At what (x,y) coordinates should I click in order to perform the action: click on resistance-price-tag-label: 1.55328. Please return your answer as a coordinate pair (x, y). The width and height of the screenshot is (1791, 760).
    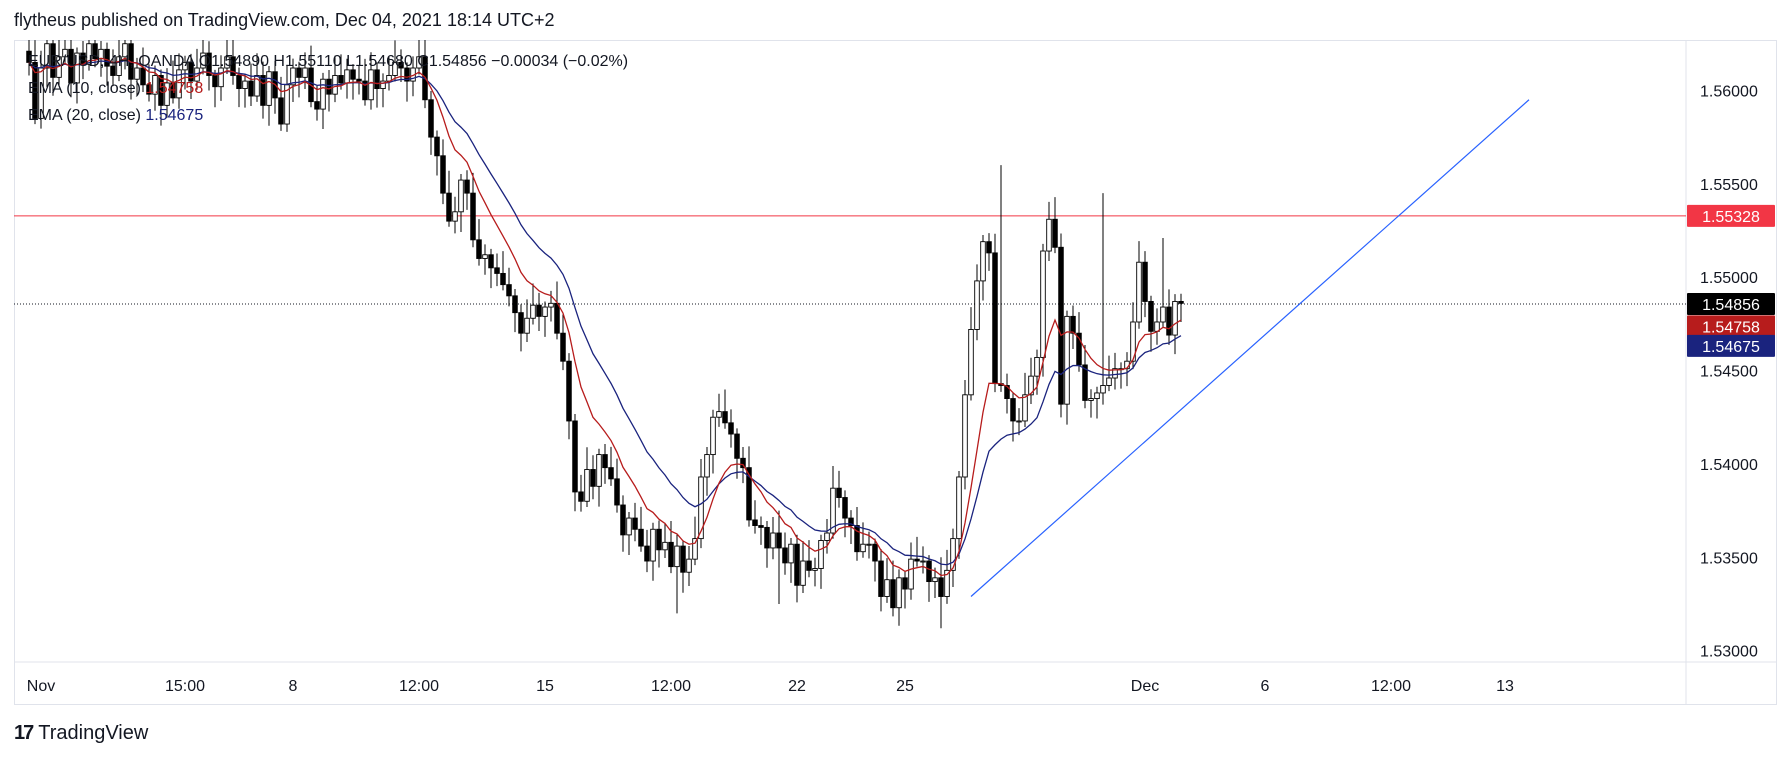
    Looking at the image, I should click on (1731, 217).